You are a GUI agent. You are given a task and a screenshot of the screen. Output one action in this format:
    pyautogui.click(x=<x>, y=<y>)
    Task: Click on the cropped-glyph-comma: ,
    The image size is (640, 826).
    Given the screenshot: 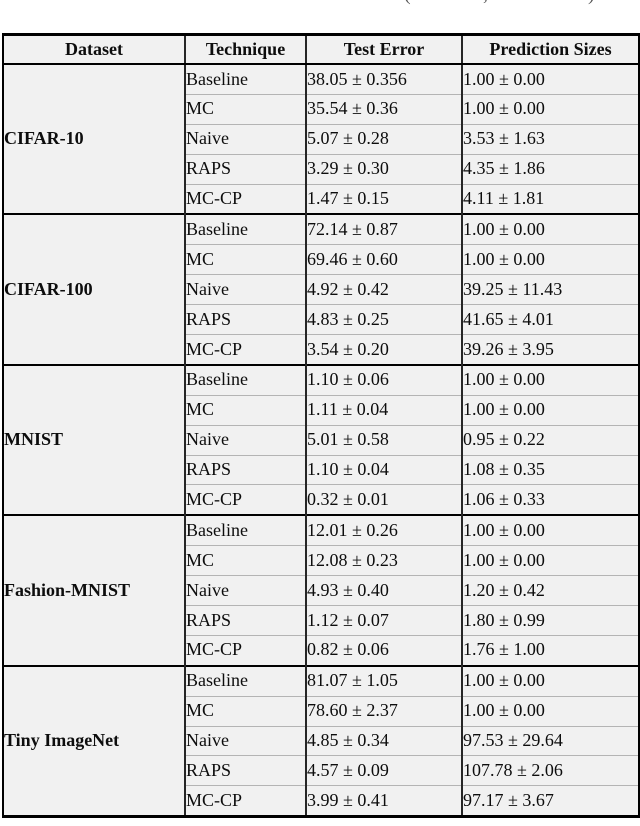 What is the action you would take?
    pyautogui.click(x=485, y=2)
    